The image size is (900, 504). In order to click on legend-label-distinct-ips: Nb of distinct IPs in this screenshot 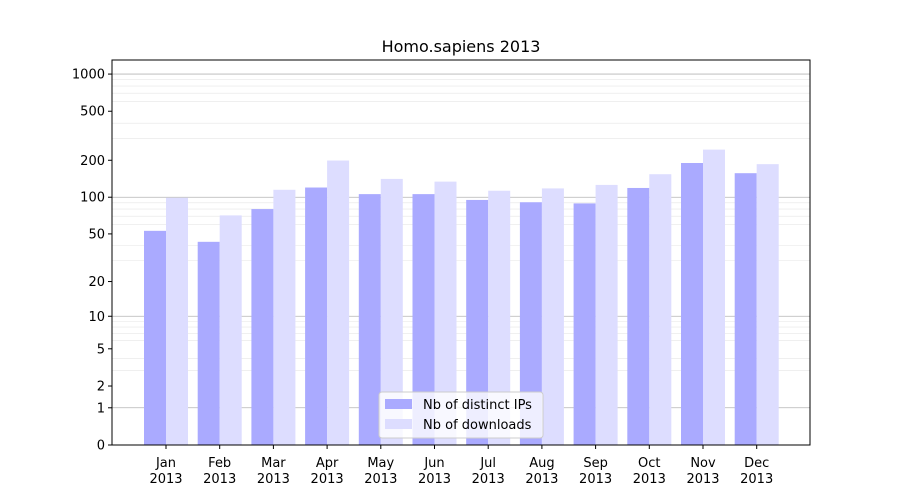, I will do `click(477, 405)`.